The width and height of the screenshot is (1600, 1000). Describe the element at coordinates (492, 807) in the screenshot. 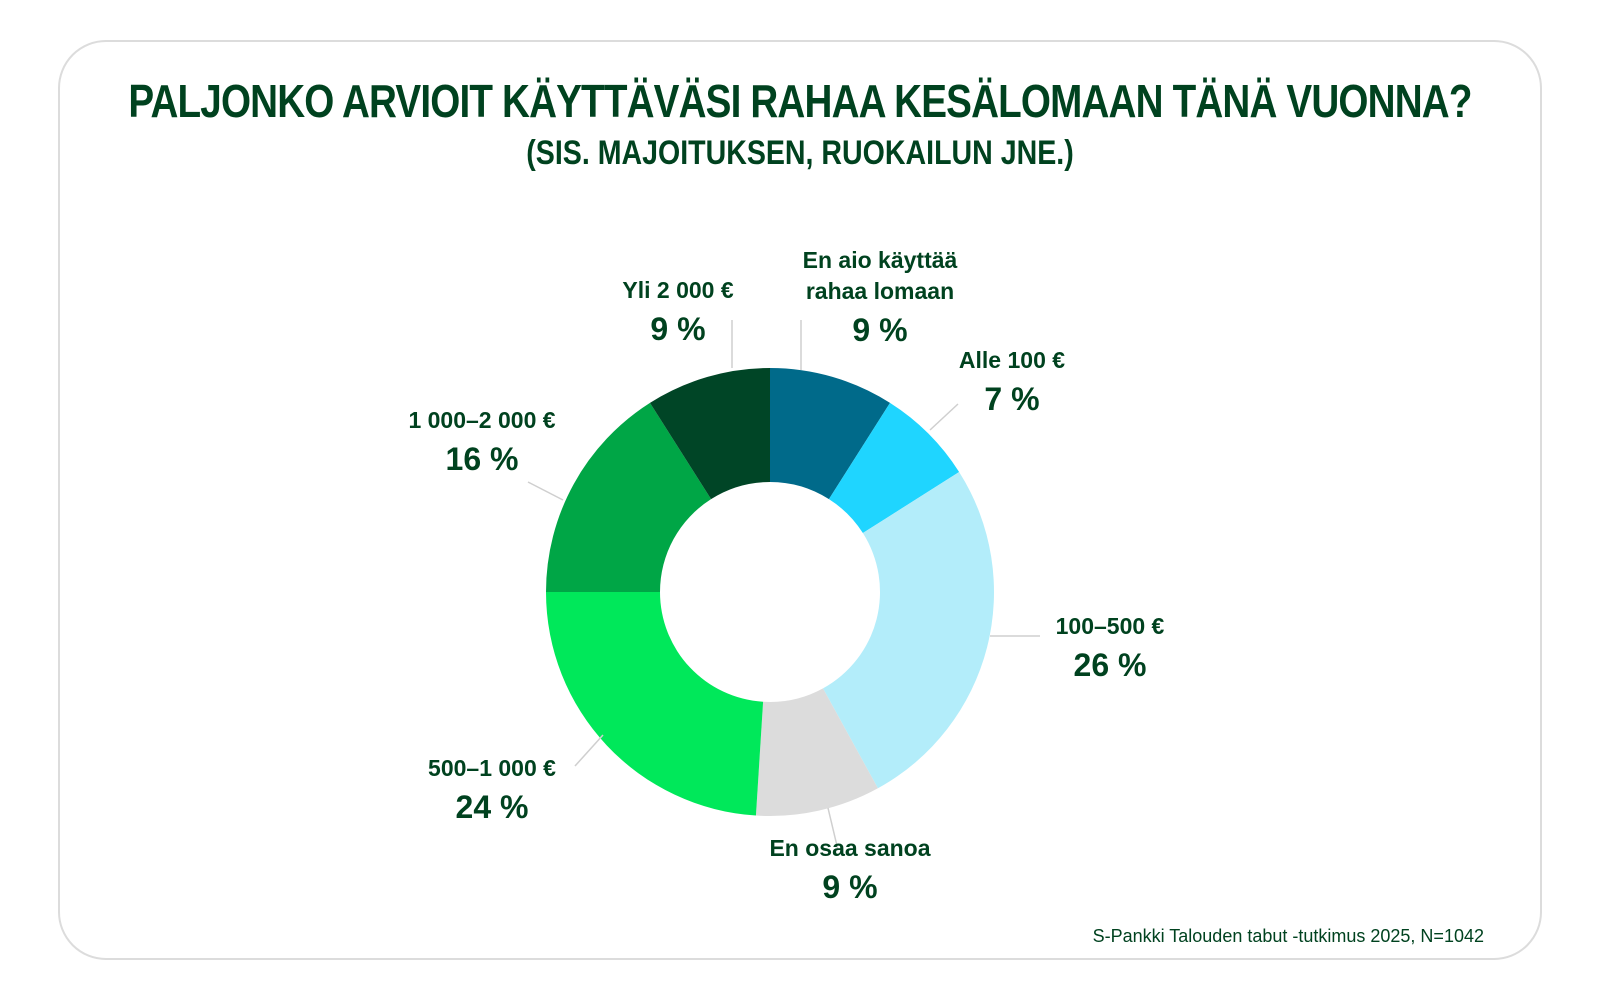

I see `slice-value-label: 24 %` at that location.